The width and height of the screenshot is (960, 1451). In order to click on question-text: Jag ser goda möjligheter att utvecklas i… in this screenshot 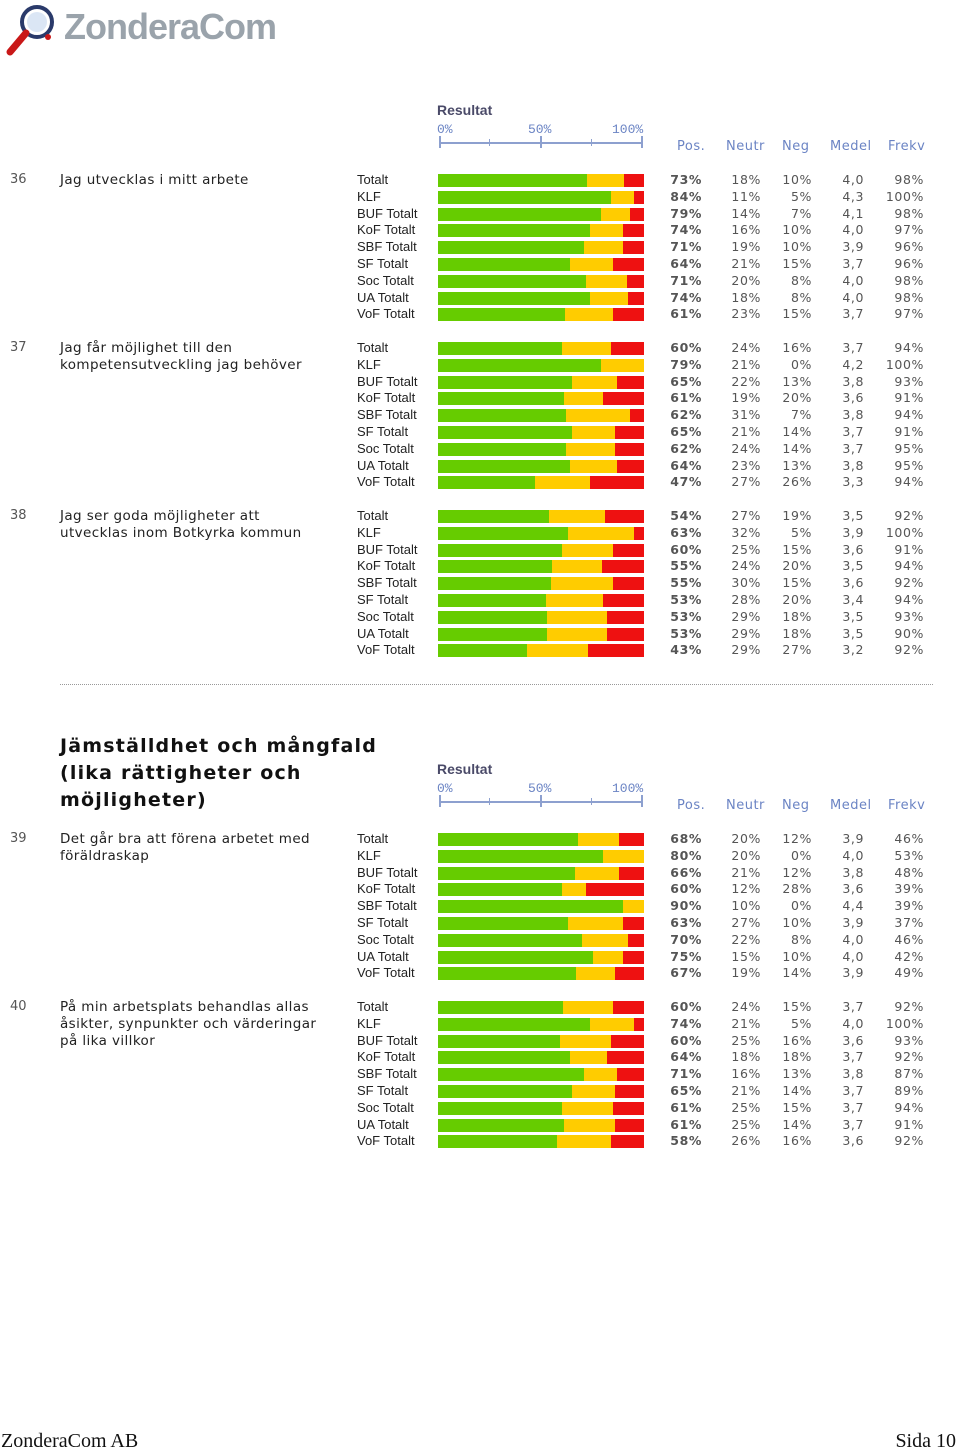, I will do `click(181, 524)`.